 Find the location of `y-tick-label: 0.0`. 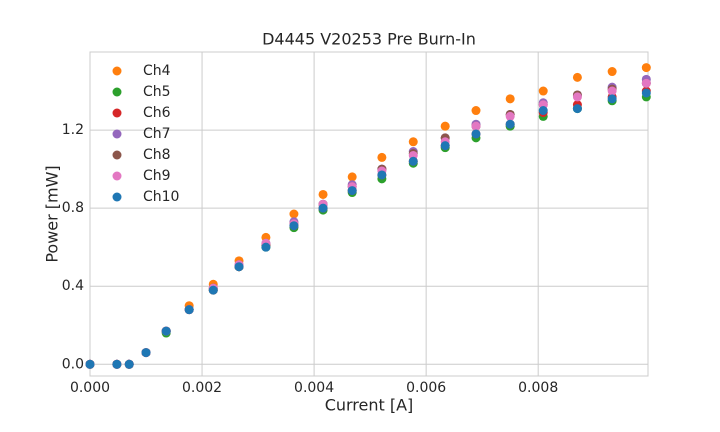

y-tick-label: 0.0 is located at coordinates (73, 364).